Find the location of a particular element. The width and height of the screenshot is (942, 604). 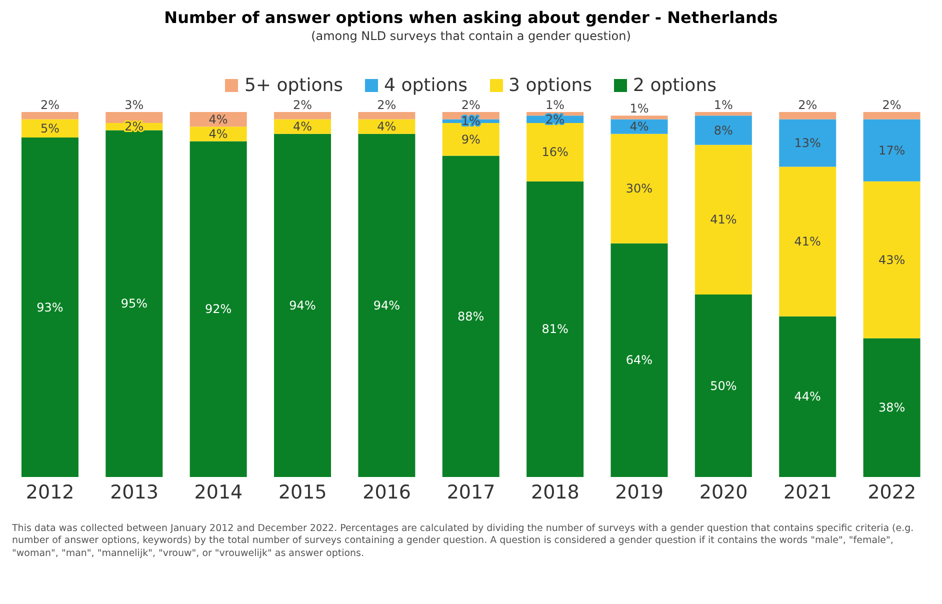

data-label: 81% is located at coordinates (555, 329).